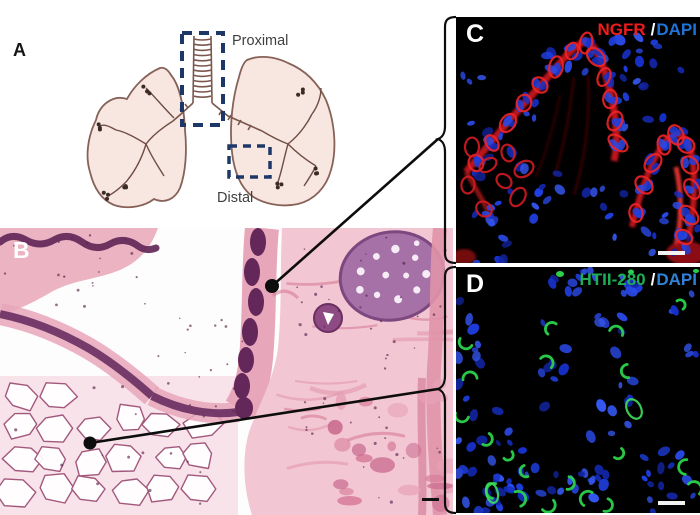 This screenshot has width=700, height=515. I want to click on distal-roi-box, so click(249, 161).